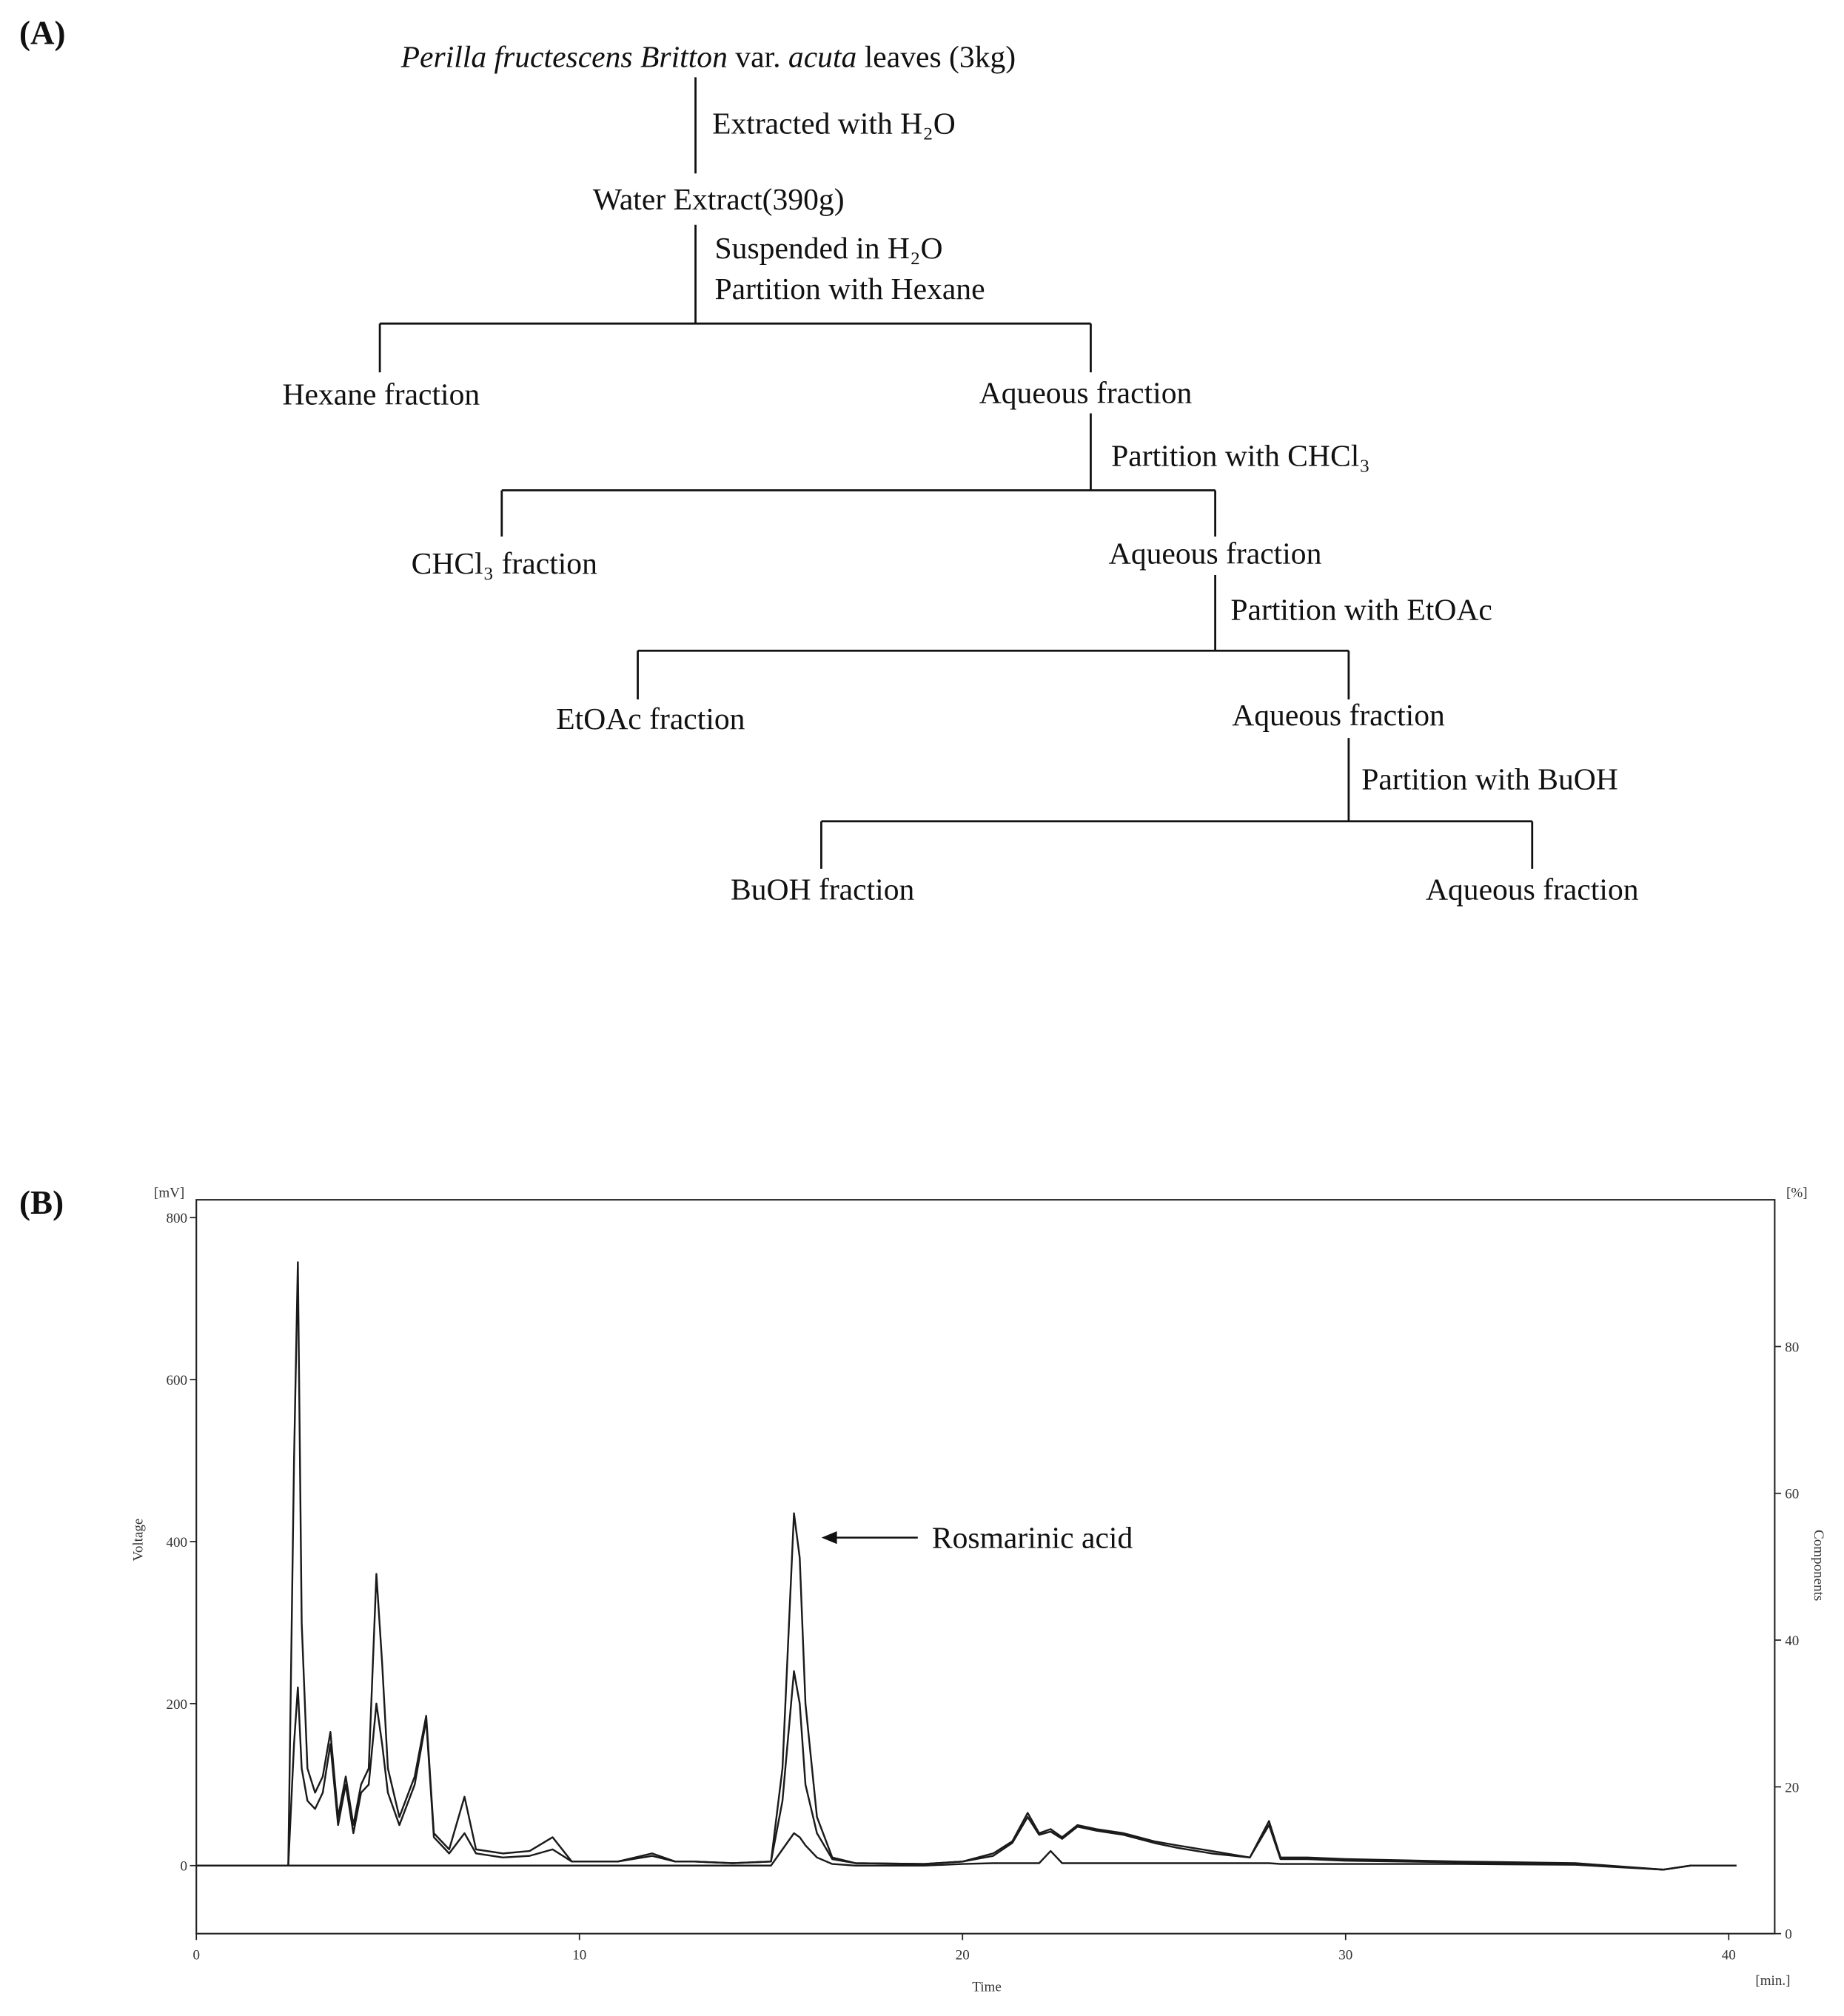  I want to click on x-tick-label: 30, so click(1345, 1955).